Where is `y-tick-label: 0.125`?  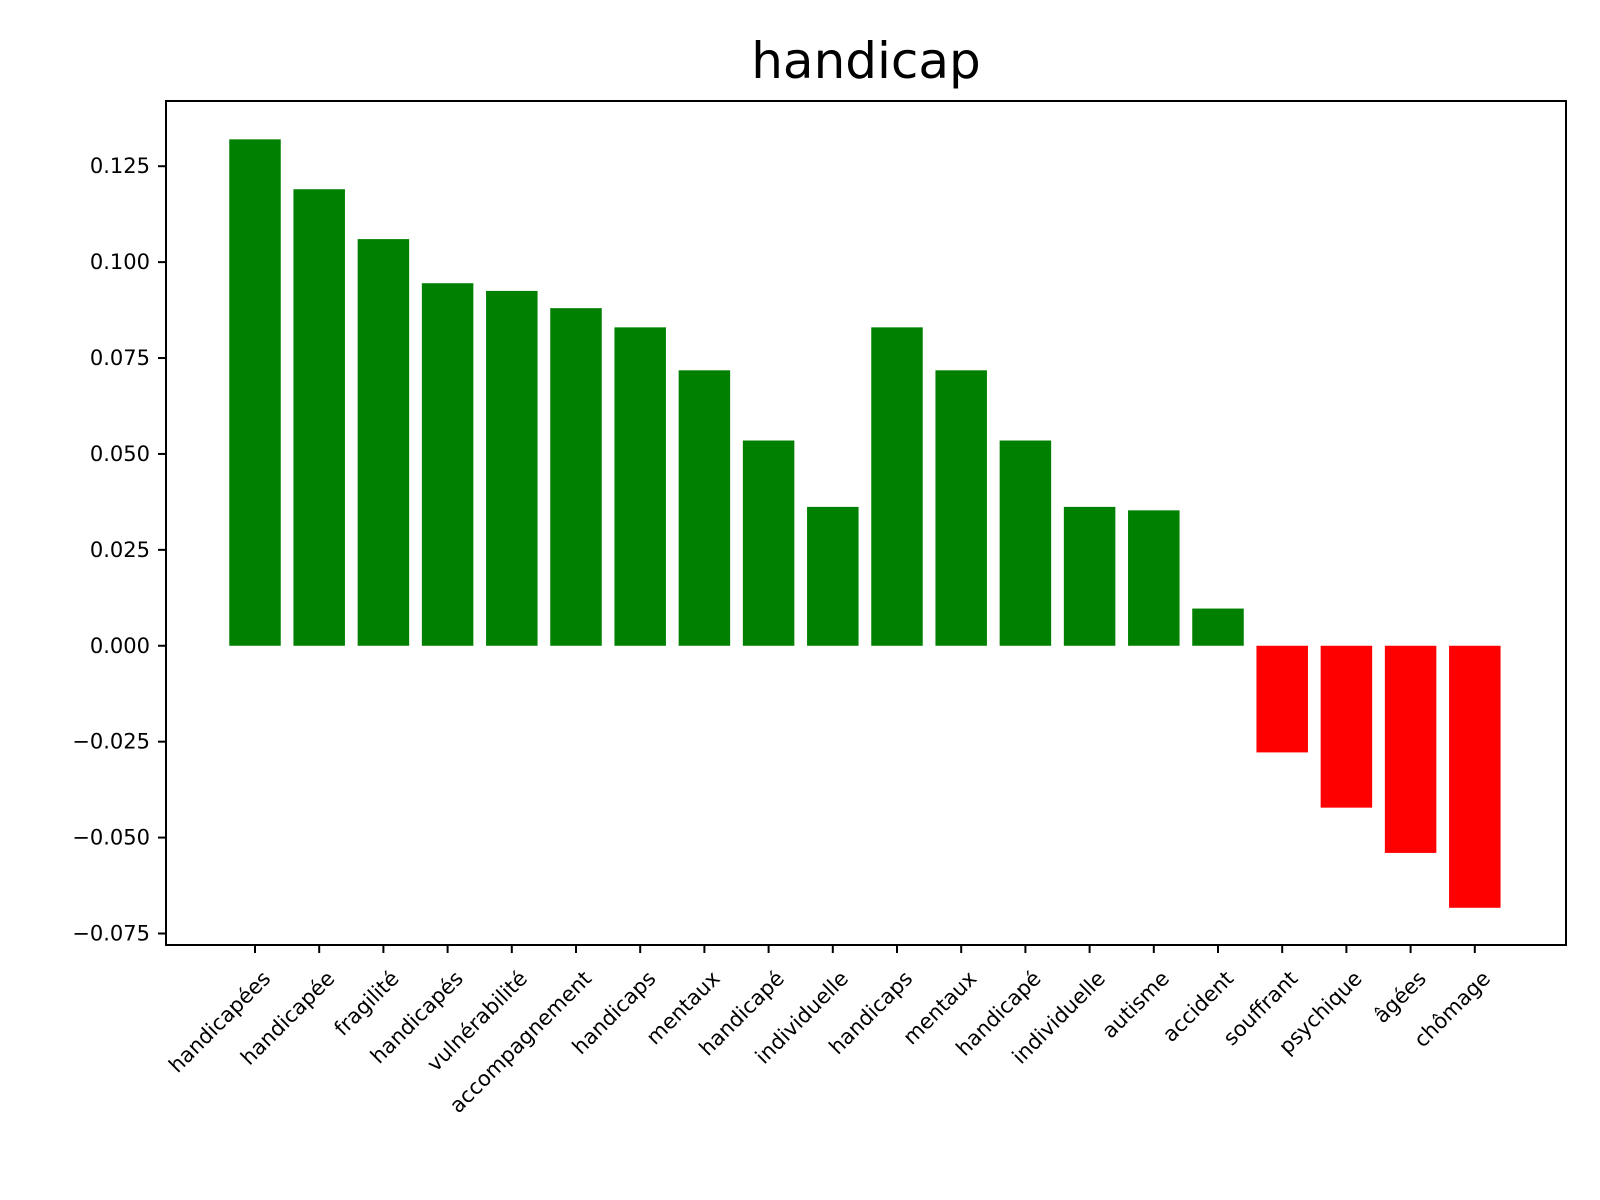 y-tick-label: 0.125 is located at coordinates (120, 166).